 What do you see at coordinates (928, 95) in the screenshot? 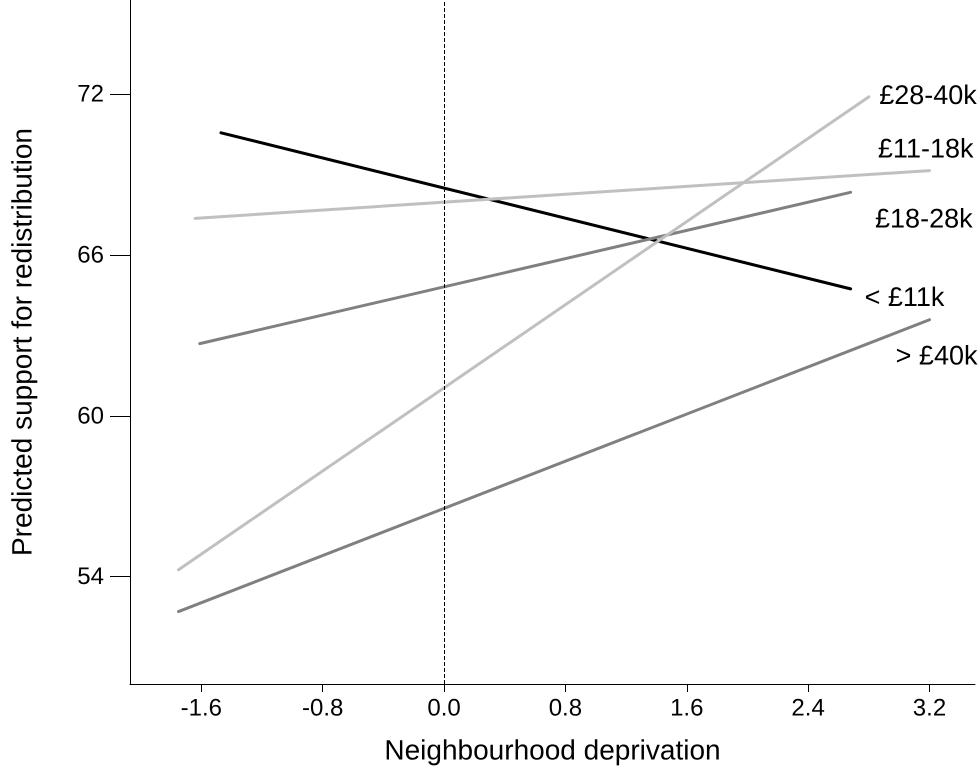
I see `series-label: £28-40k` at bounding box center [928, 95].